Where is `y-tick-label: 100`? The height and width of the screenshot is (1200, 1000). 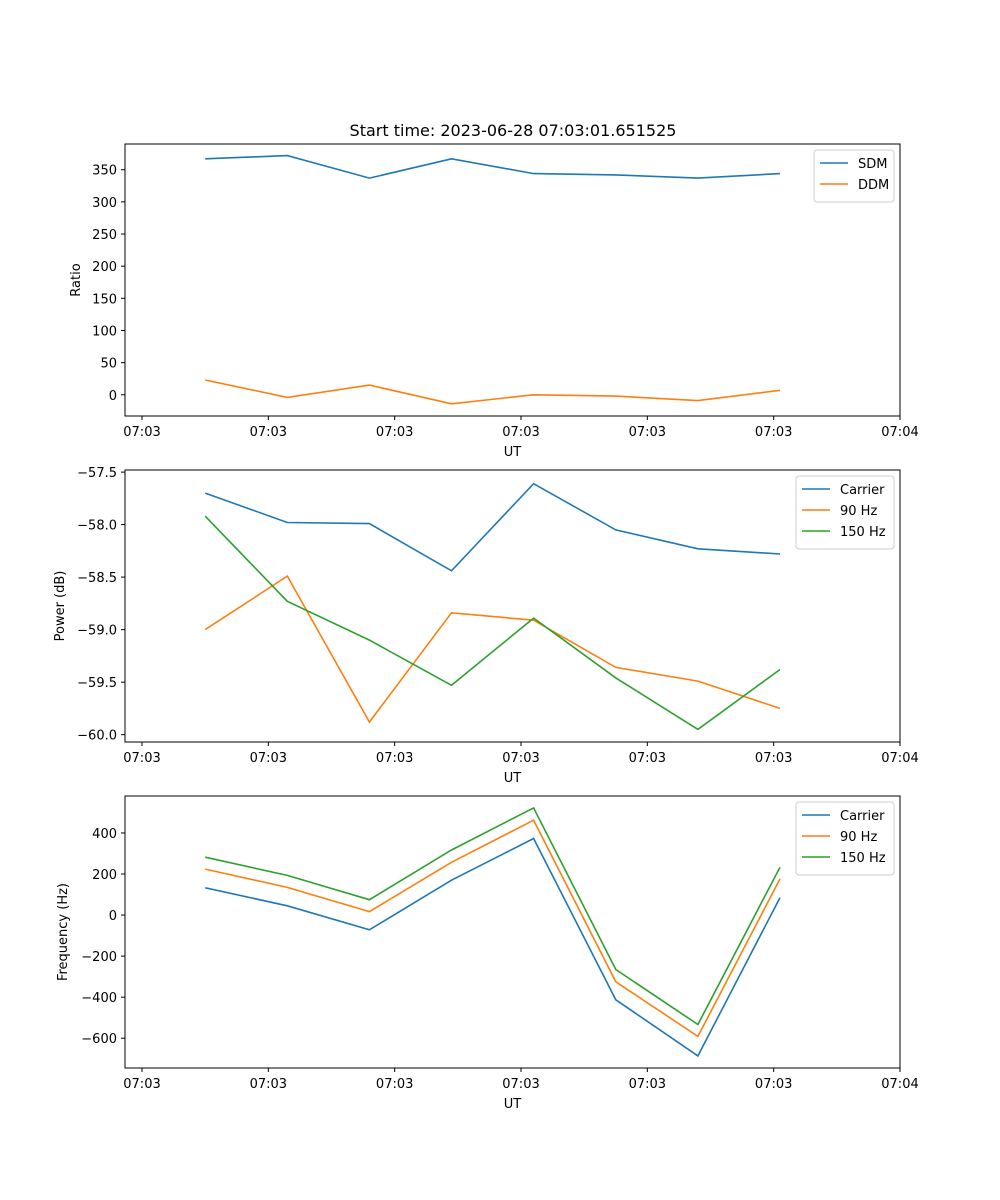
y-tick-label: 100 is located at coordinates (104, 331).